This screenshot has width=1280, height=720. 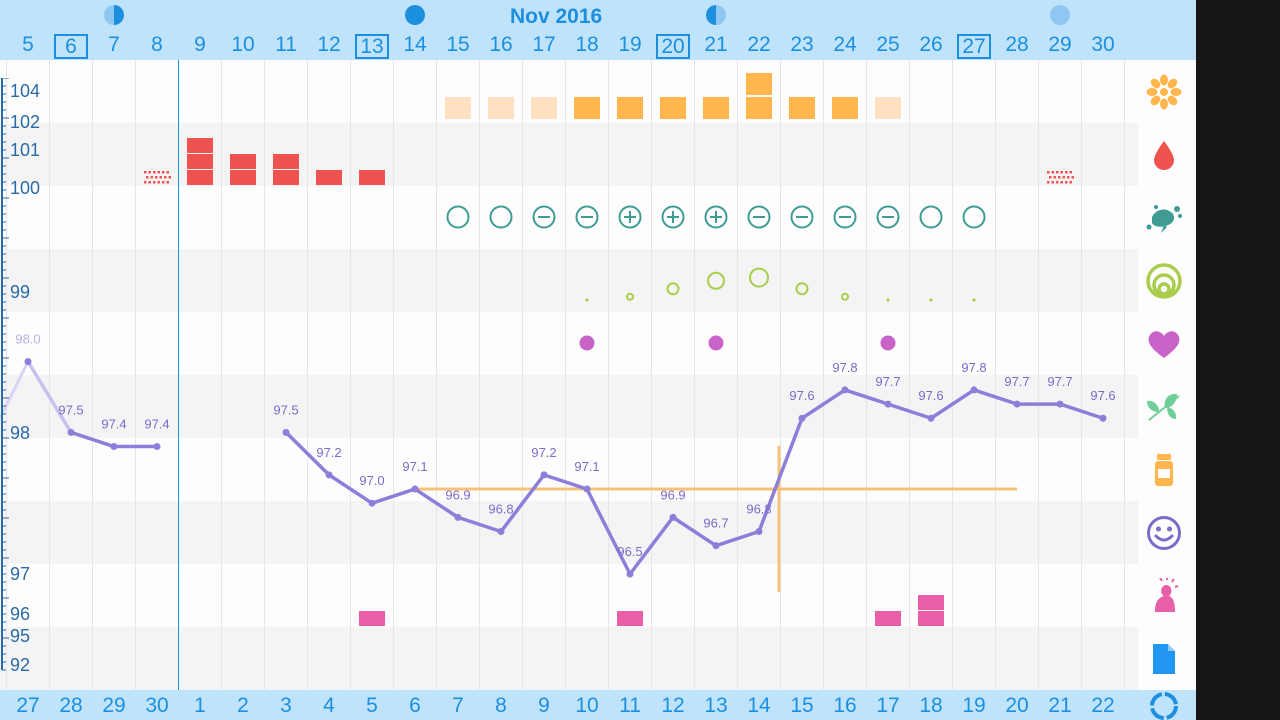 I want to click on header-day: 10, so click(x=243, y=44).